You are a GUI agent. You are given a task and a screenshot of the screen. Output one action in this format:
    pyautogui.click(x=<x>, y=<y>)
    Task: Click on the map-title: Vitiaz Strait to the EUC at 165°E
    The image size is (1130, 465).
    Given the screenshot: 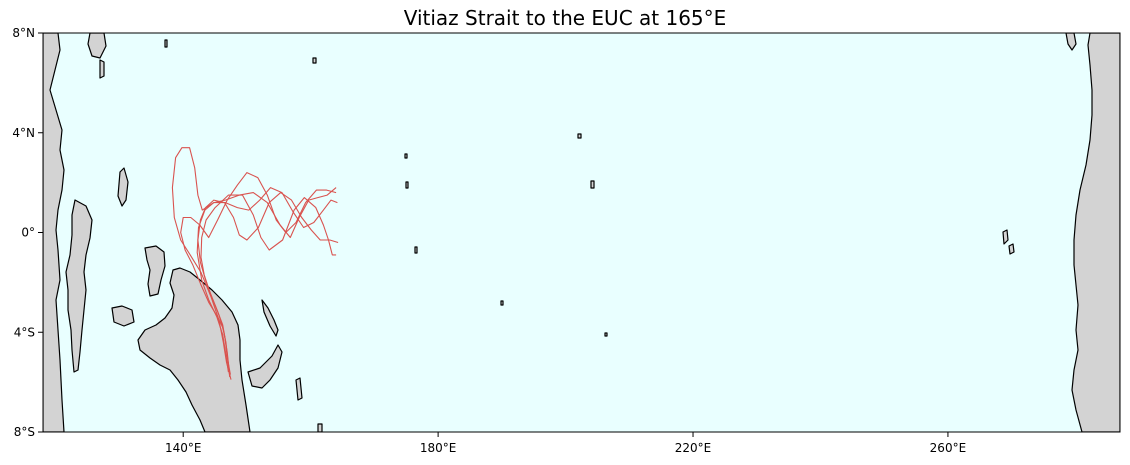 What is the action you would take?
    pyautogui.click(x=565, y=18)
    